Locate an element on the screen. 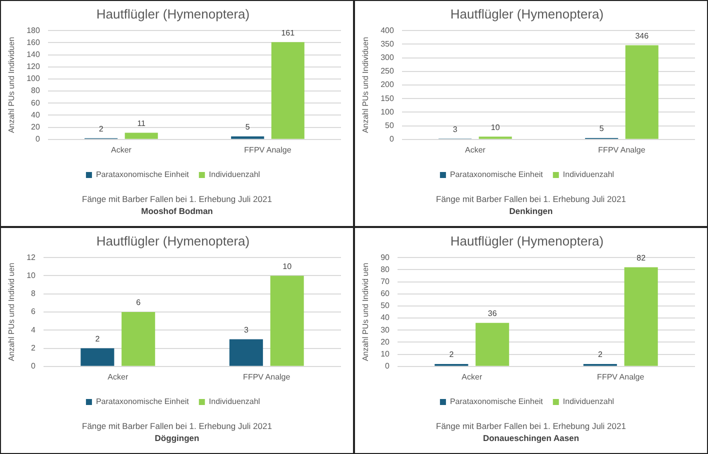  text: Mooshof Bodman is located at coordinates (177, 211).